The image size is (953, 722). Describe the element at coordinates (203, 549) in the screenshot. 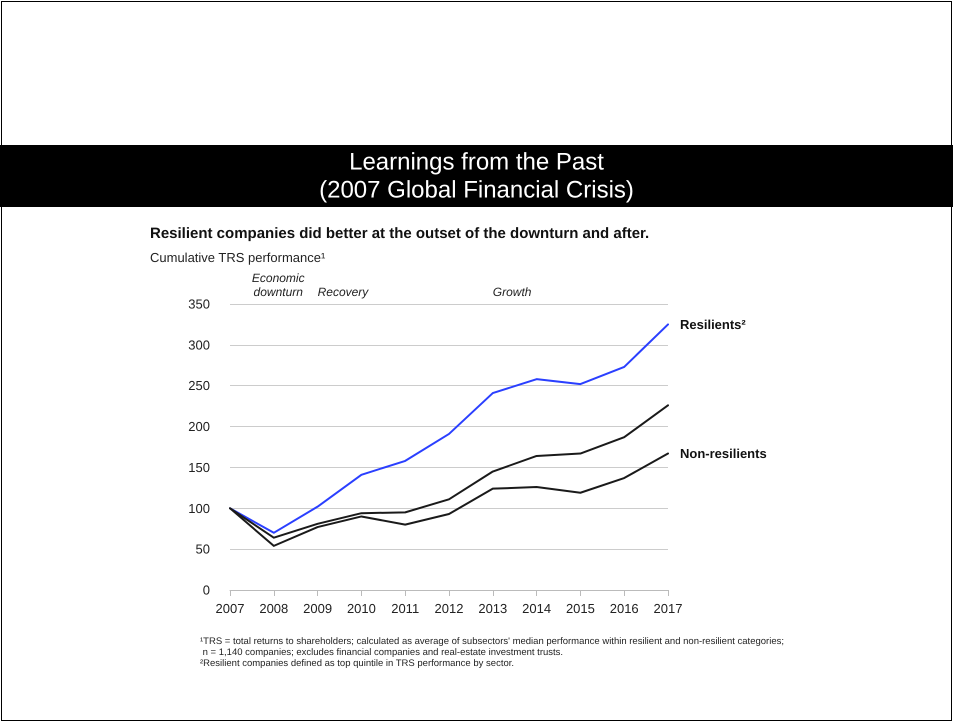

I see `y-tick-label: 50` at that location.